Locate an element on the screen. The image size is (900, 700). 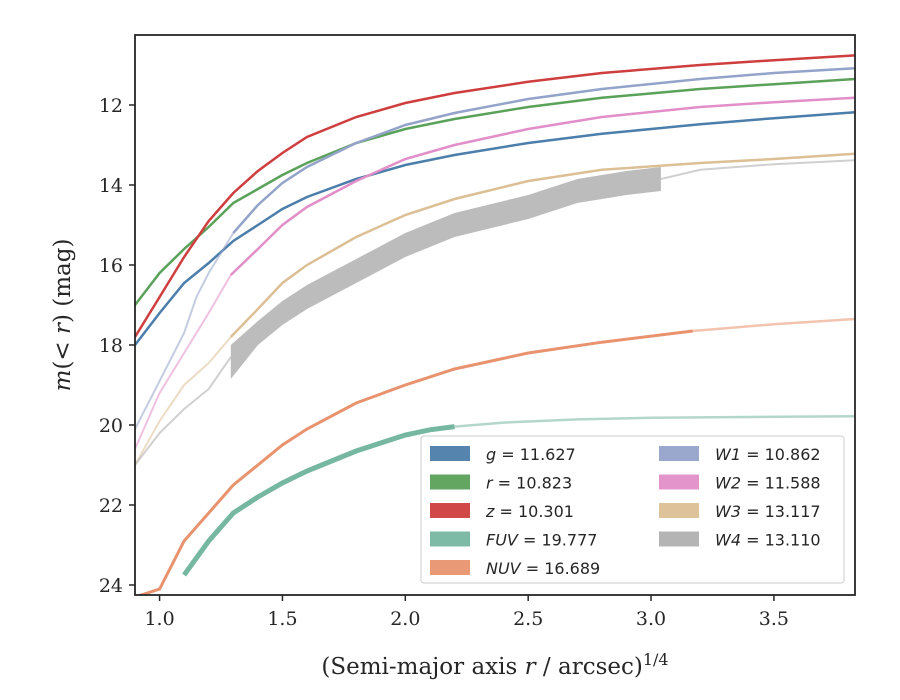
x-tick-label: 1.0 is located at coordinates (159, 619).